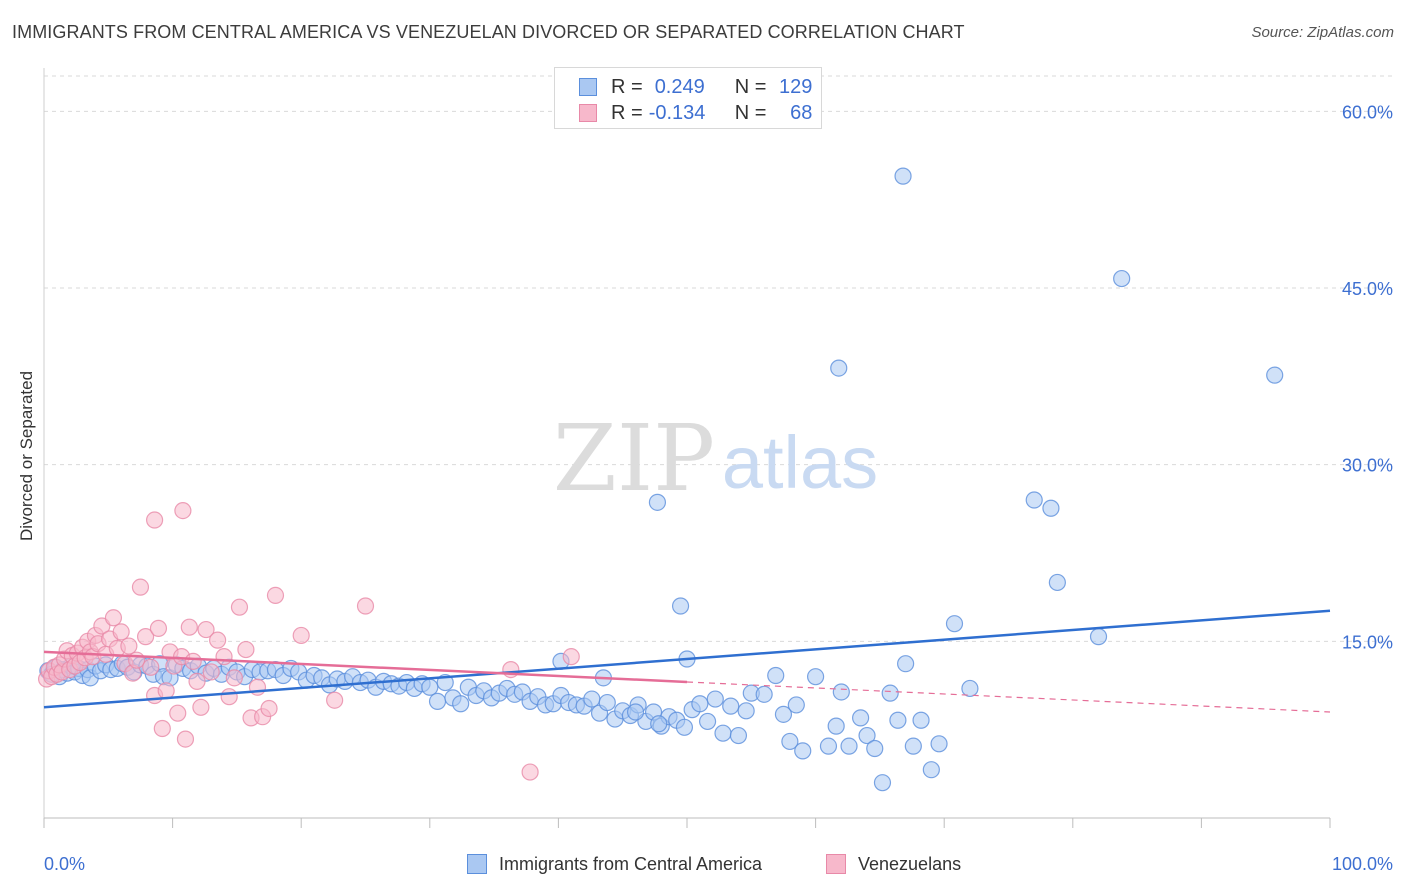 This screenshot has height=892, width=1406. I want to click on correlation-legend: R = 0.249 N = 129 R = -0.134 N = 68, so click(688, 98).